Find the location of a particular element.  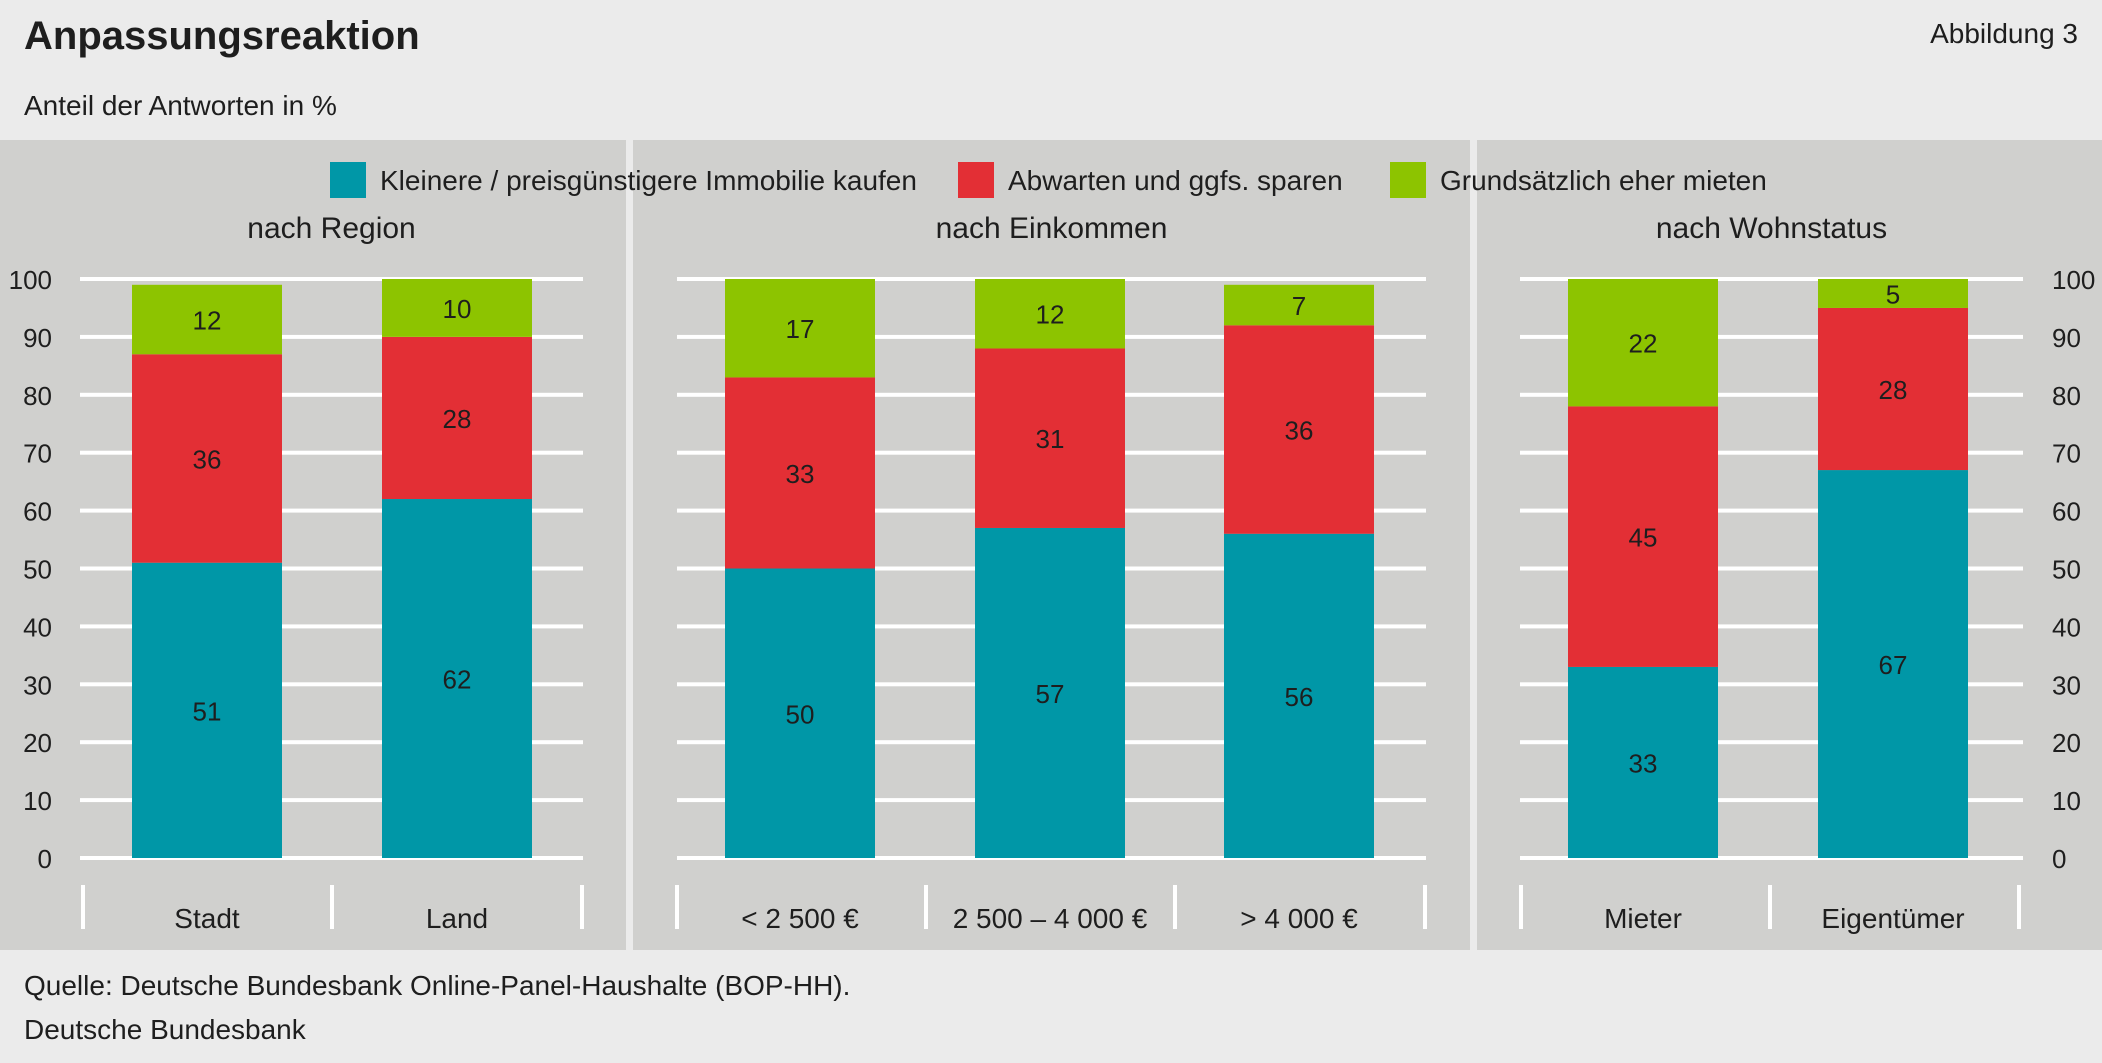

data-label: 10 is located at coordinates (457, 309).